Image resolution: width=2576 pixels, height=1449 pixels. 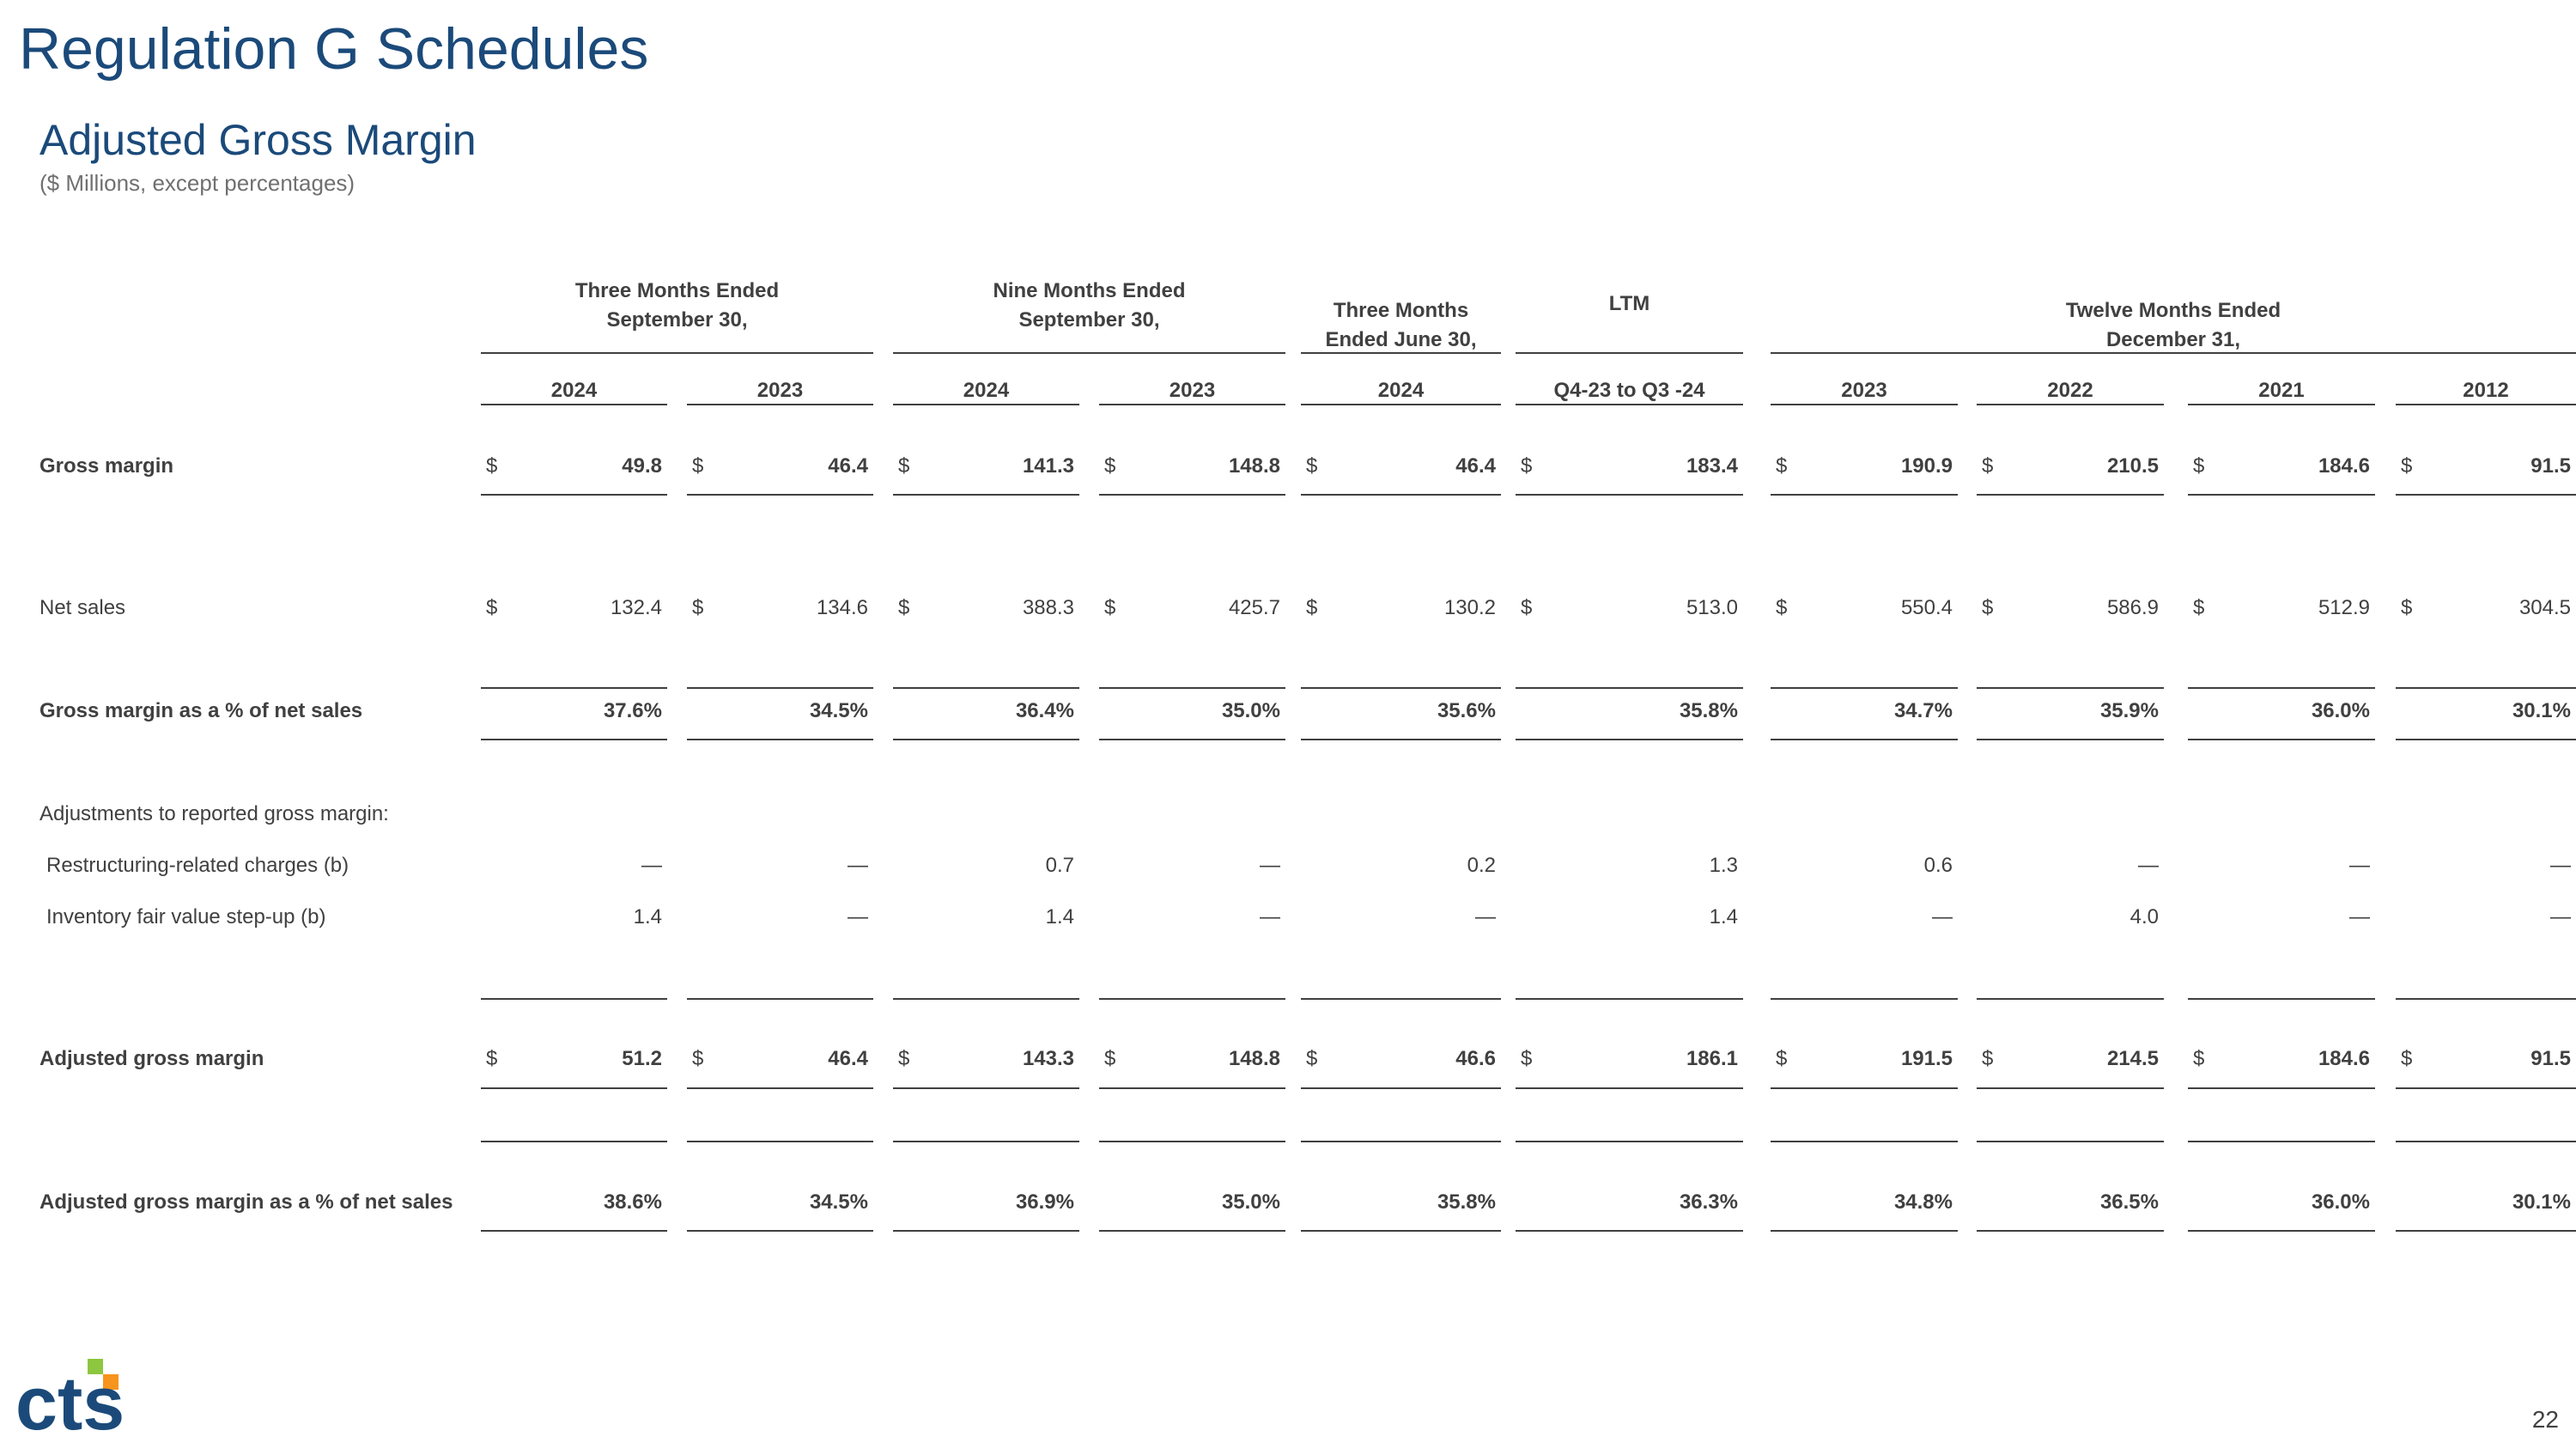 What do you see at coordinates (1923, 710) in the screenshot?
I see `table-cell: 34.7%` at bounding box center [1923, 710].